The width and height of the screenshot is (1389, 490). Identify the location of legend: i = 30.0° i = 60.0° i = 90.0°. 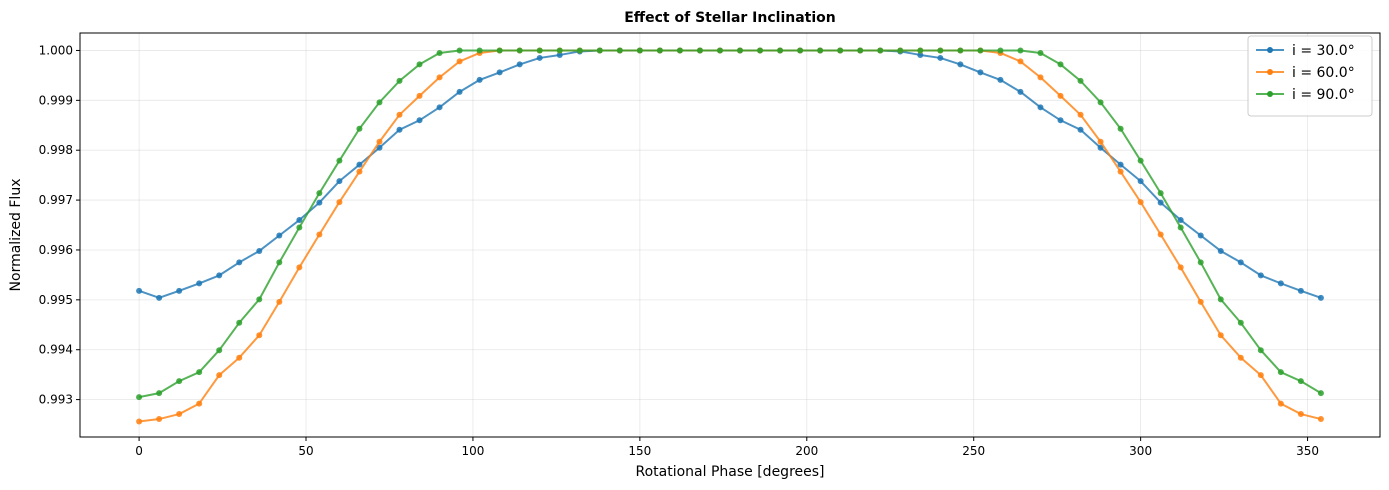
(1310, 76).